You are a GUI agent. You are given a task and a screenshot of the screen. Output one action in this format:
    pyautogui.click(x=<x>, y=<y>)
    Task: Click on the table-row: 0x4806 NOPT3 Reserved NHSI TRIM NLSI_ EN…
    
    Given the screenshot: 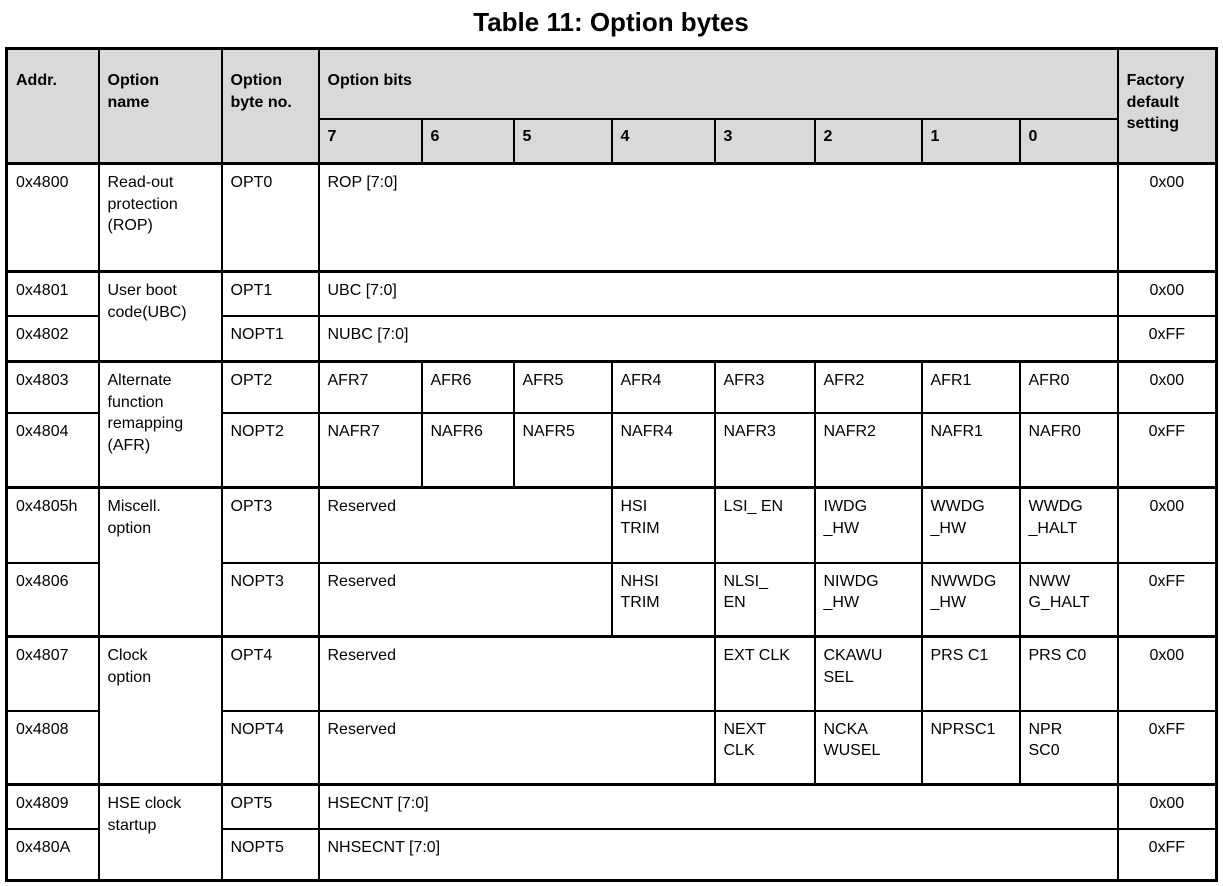 What is the action you would take?
    pyautogui.click(x=611, y=599)
    